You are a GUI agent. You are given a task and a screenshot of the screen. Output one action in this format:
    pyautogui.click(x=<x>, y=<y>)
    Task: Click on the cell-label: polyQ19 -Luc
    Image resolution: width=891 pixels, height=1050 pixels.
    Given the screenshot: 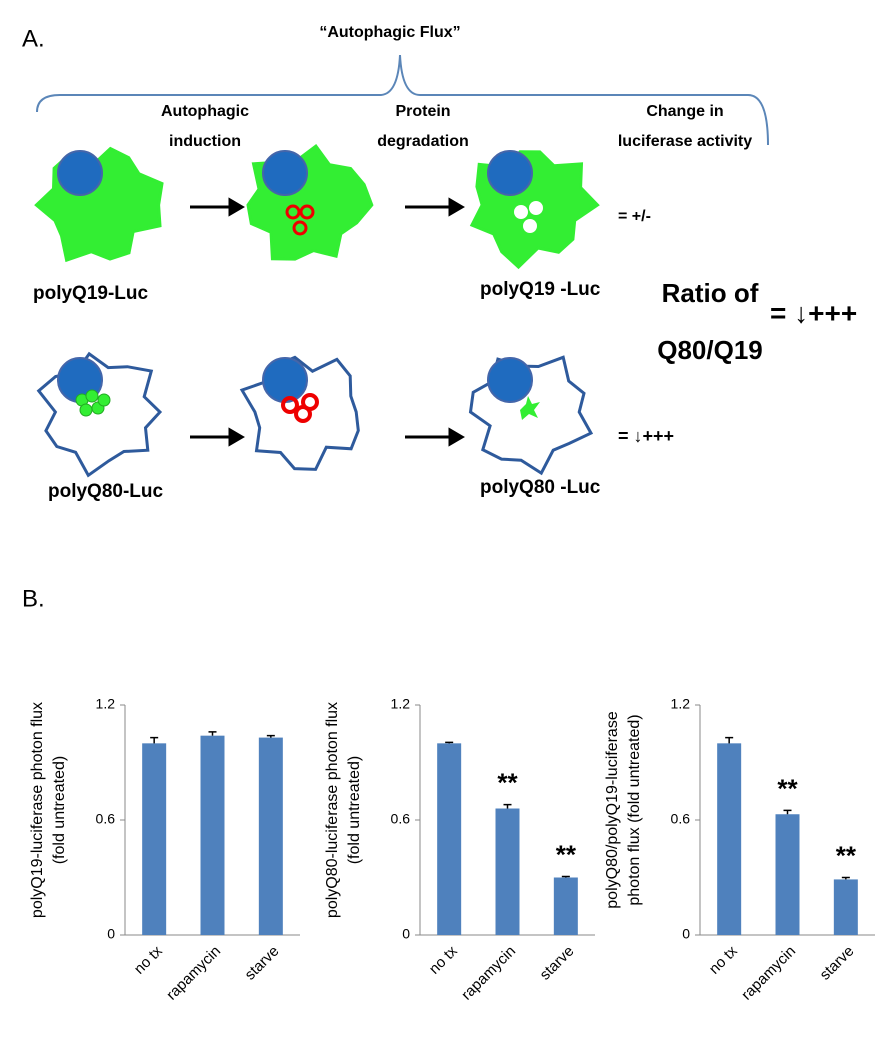 What is the action you would take?
    pyautogui.click(x=540, y=289)
    